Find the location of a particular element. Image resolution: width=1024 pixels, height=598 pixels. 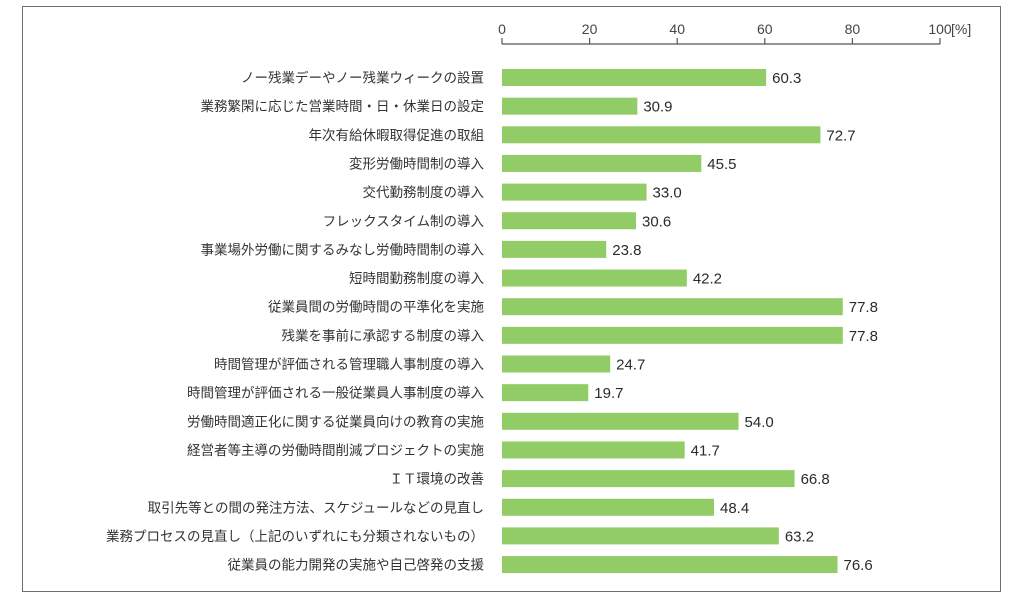

category-label: 労働時間適正化に関する従業員向けの教育の実施 is located at coordinates (335, 421).